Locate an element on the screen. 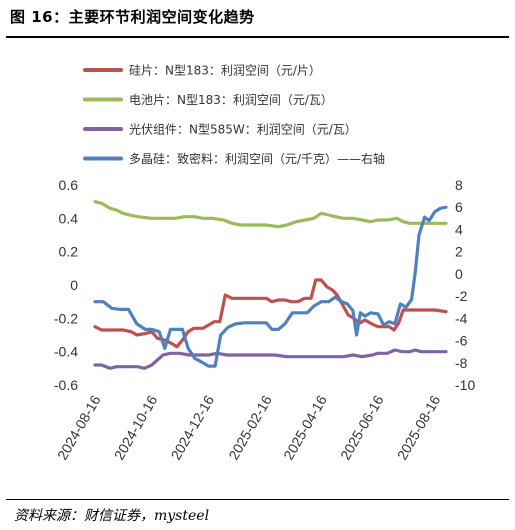  x-axis-tick-label: 2025-04-16 is located at coordinates (305, 427).